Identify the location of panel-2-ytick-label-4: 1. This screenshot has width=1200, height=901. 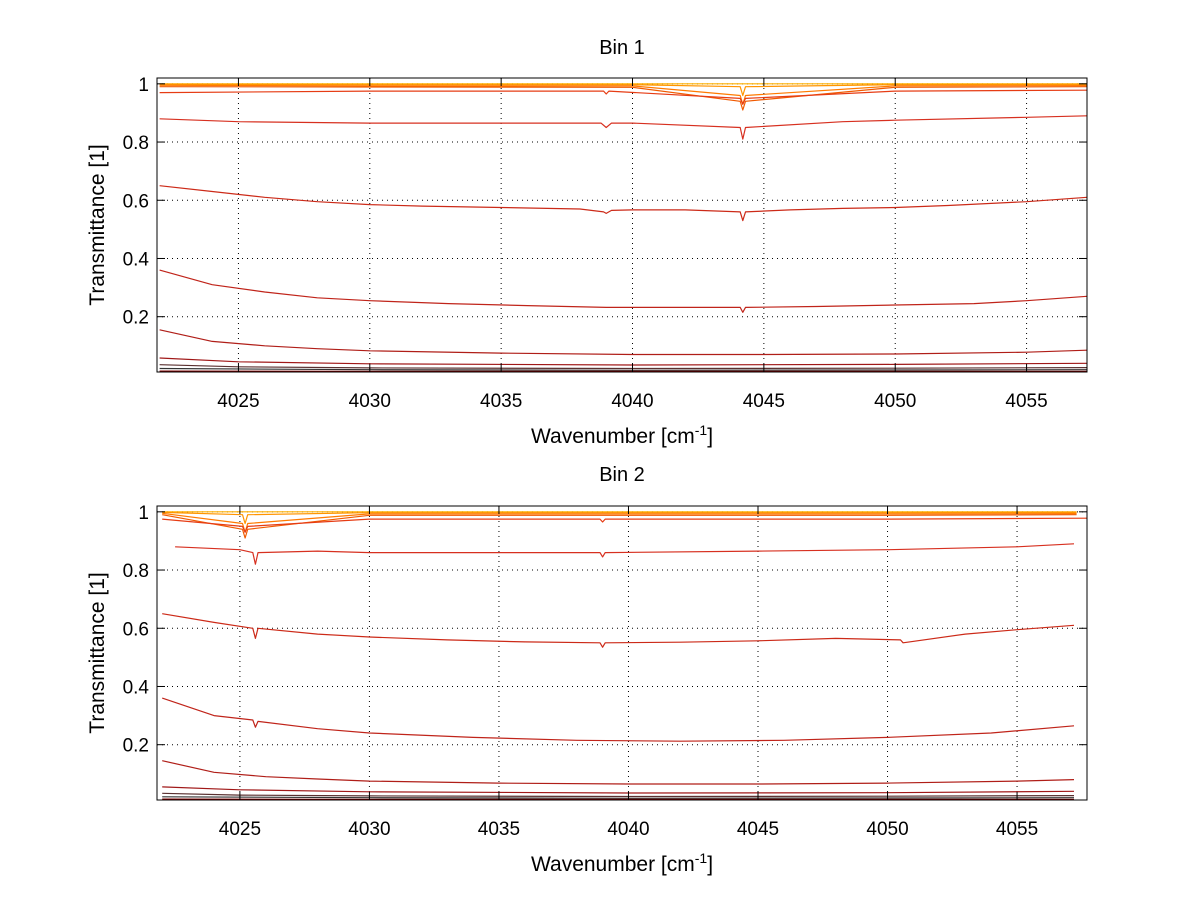
(143, 513).